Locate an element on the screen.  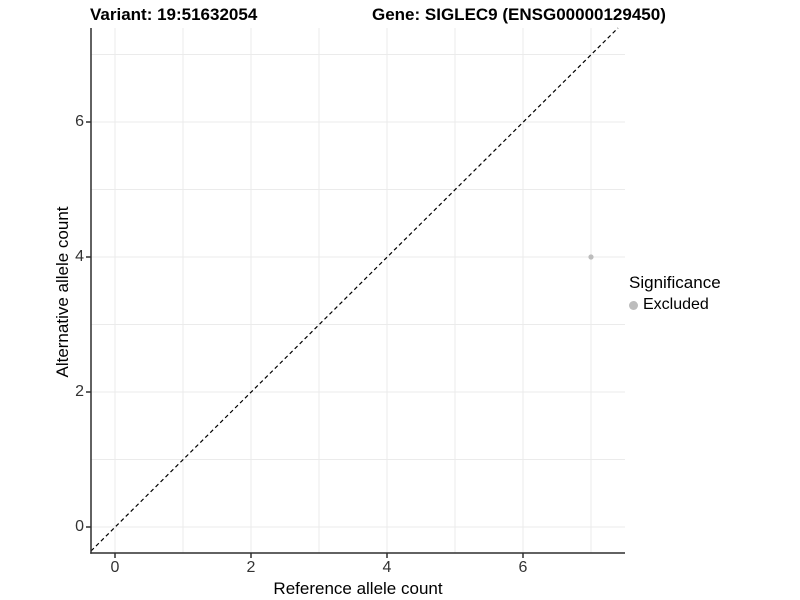
y-tick-label: 0 is located at coordinates (79, 526).